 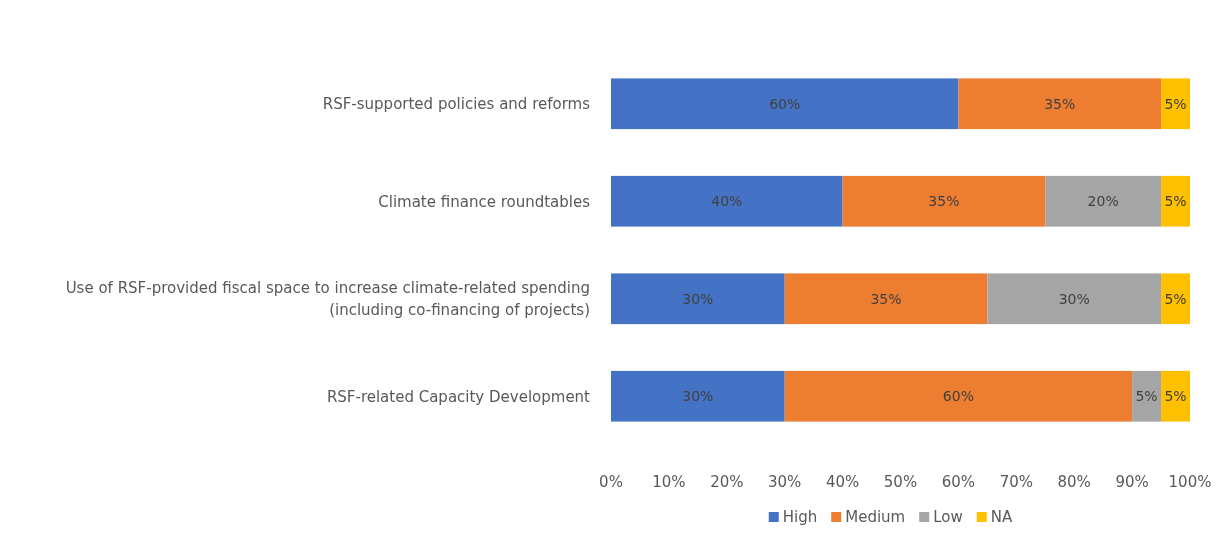 What do you see at coordinates (1190, 482) in the screenshot?
I see `x-tick-label: 100%` at bounding box center [1190, 482].